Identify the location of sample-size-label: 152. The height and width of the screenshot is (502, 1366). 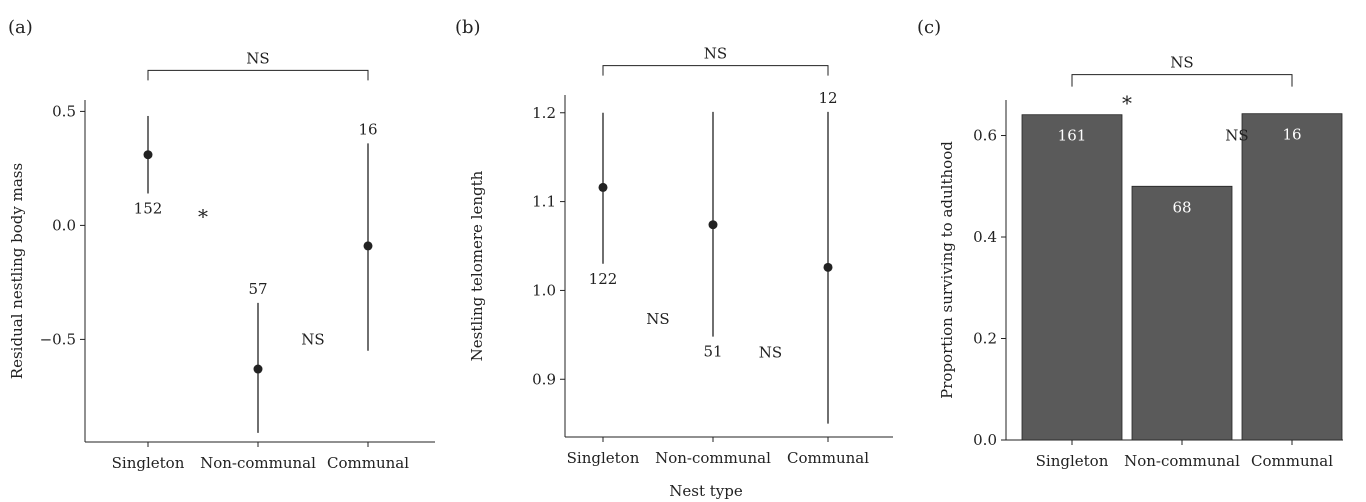
(148, 208).